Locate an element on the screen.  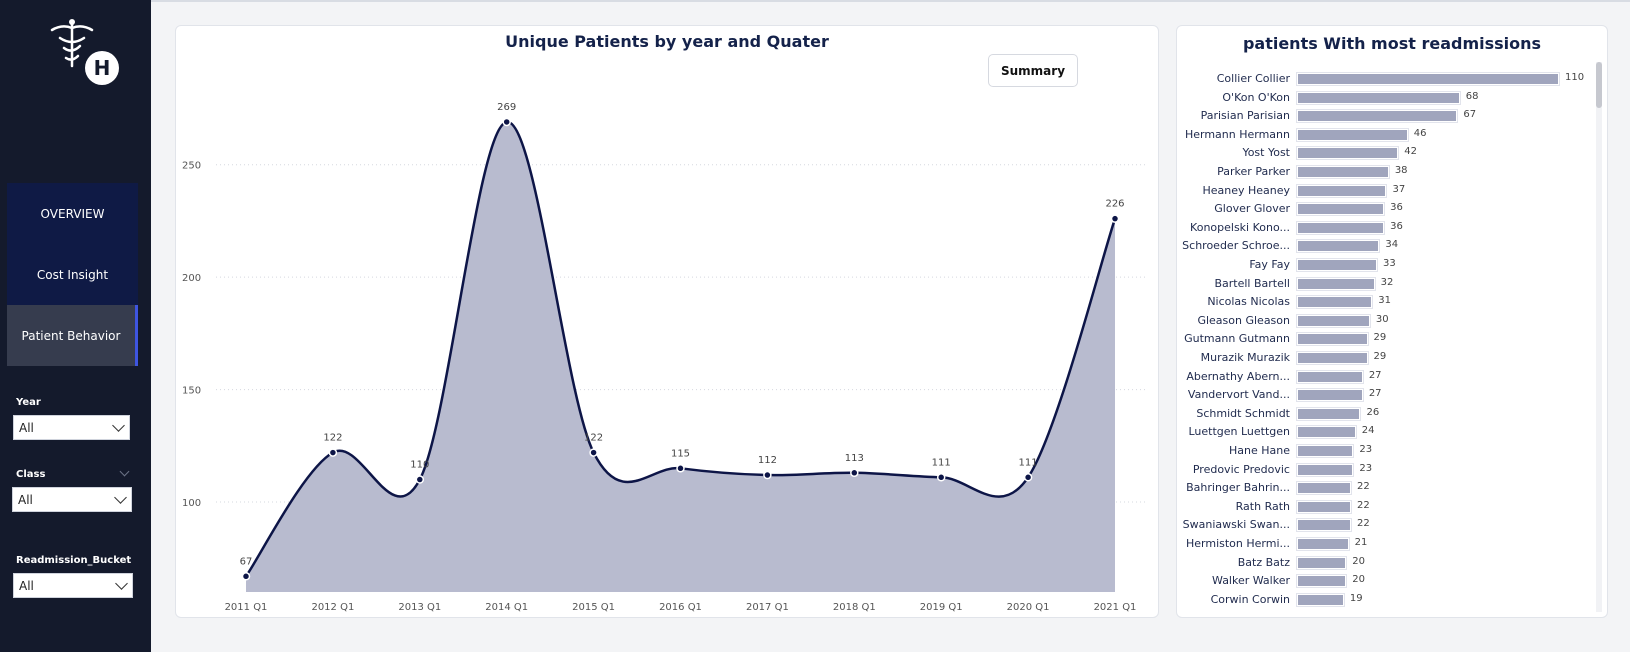
x-tick-label: 2014 Q1 is located at coordinates (506, 607).